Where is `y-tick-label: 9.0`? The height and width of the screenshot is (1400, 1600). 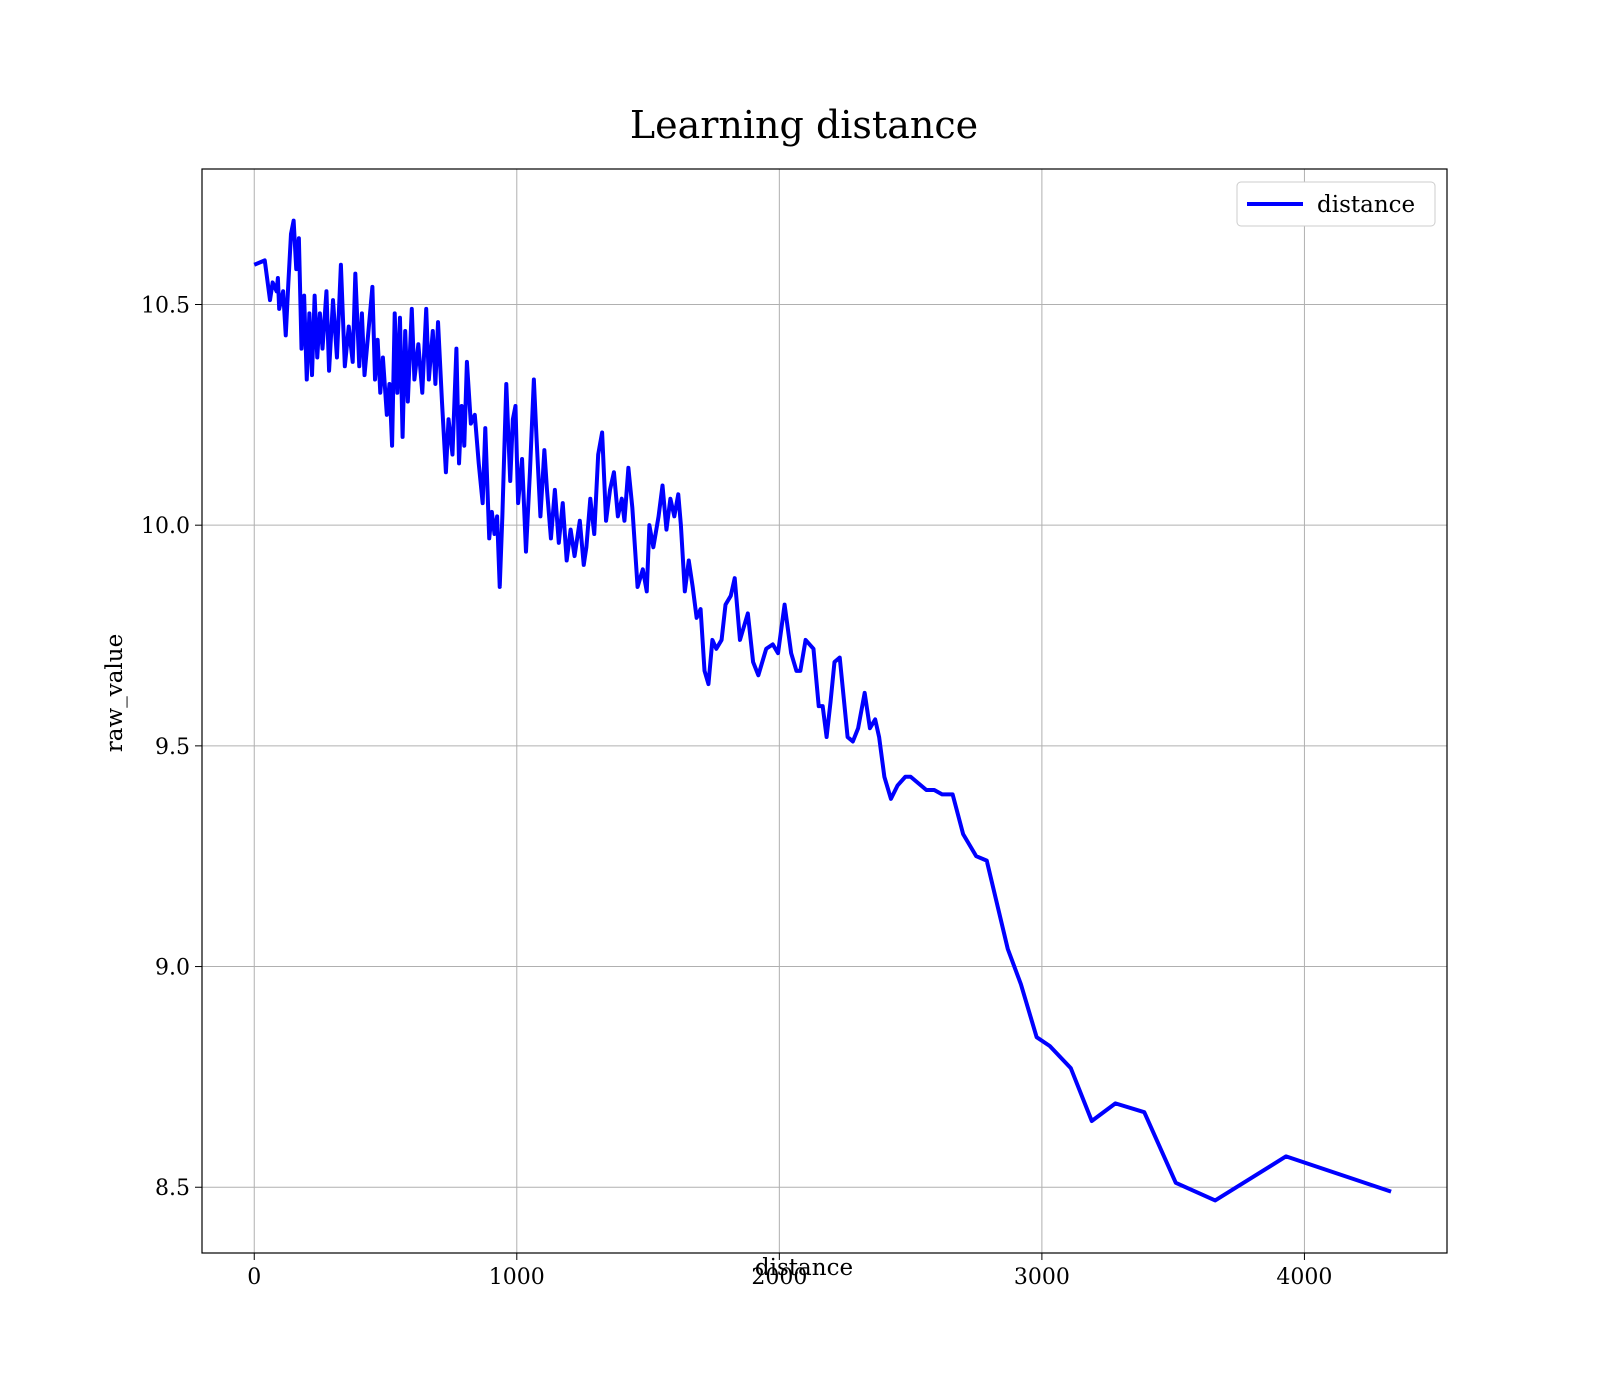 y-tick-label: 9.0 is located at coordinates (172, 968).